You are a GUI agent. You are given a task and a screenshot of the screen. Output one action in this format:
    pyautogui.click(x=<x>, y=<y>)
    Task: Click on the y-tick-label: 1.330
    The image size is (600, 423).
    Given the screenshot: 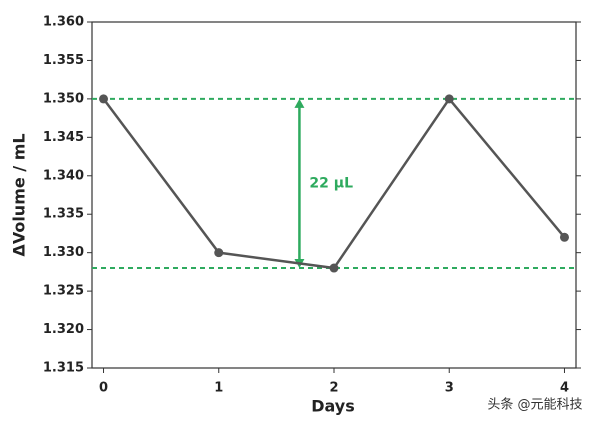 What is the action you would take?
    pyautogui.click(x=63, y=252)
    